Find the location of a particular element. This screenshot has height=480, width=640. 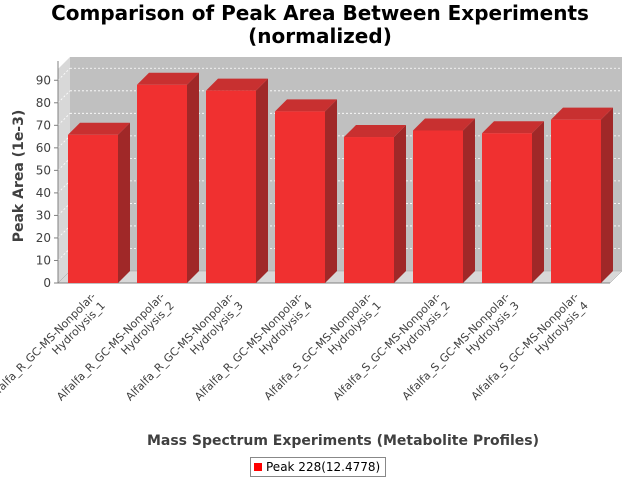

y-tick-label: 70 is located at coordinates (43, 125).